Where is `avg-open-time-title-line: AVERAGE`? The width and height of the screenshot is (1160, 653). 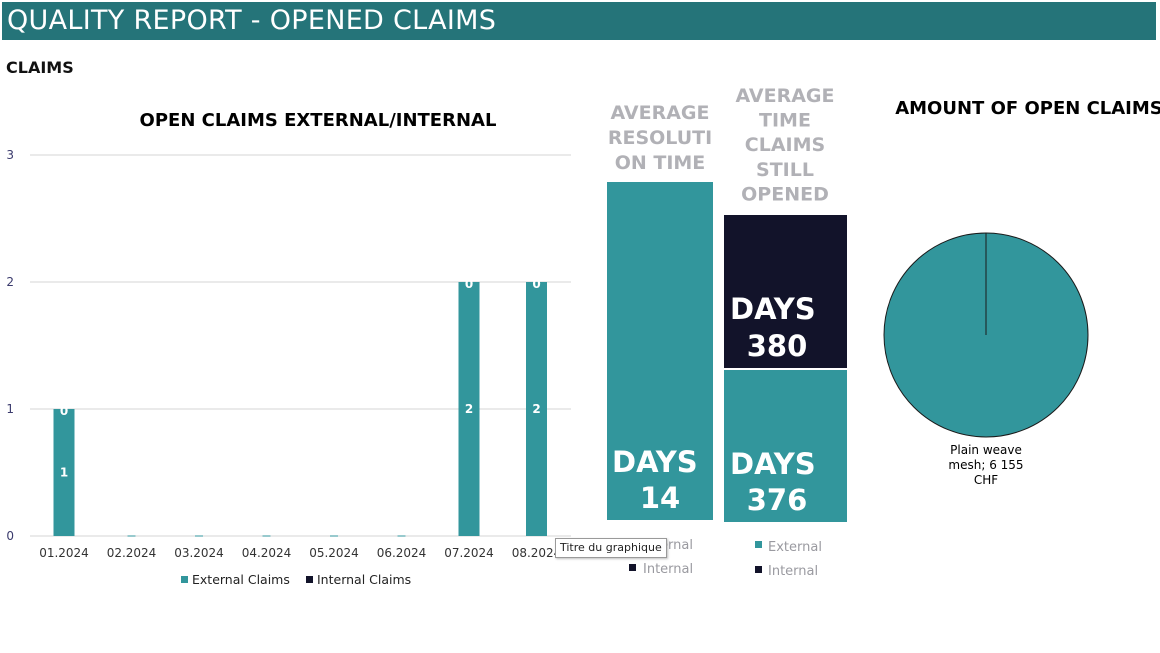
avg-open-time-title-line: AVERAGE is located at coordinates (784, 96).